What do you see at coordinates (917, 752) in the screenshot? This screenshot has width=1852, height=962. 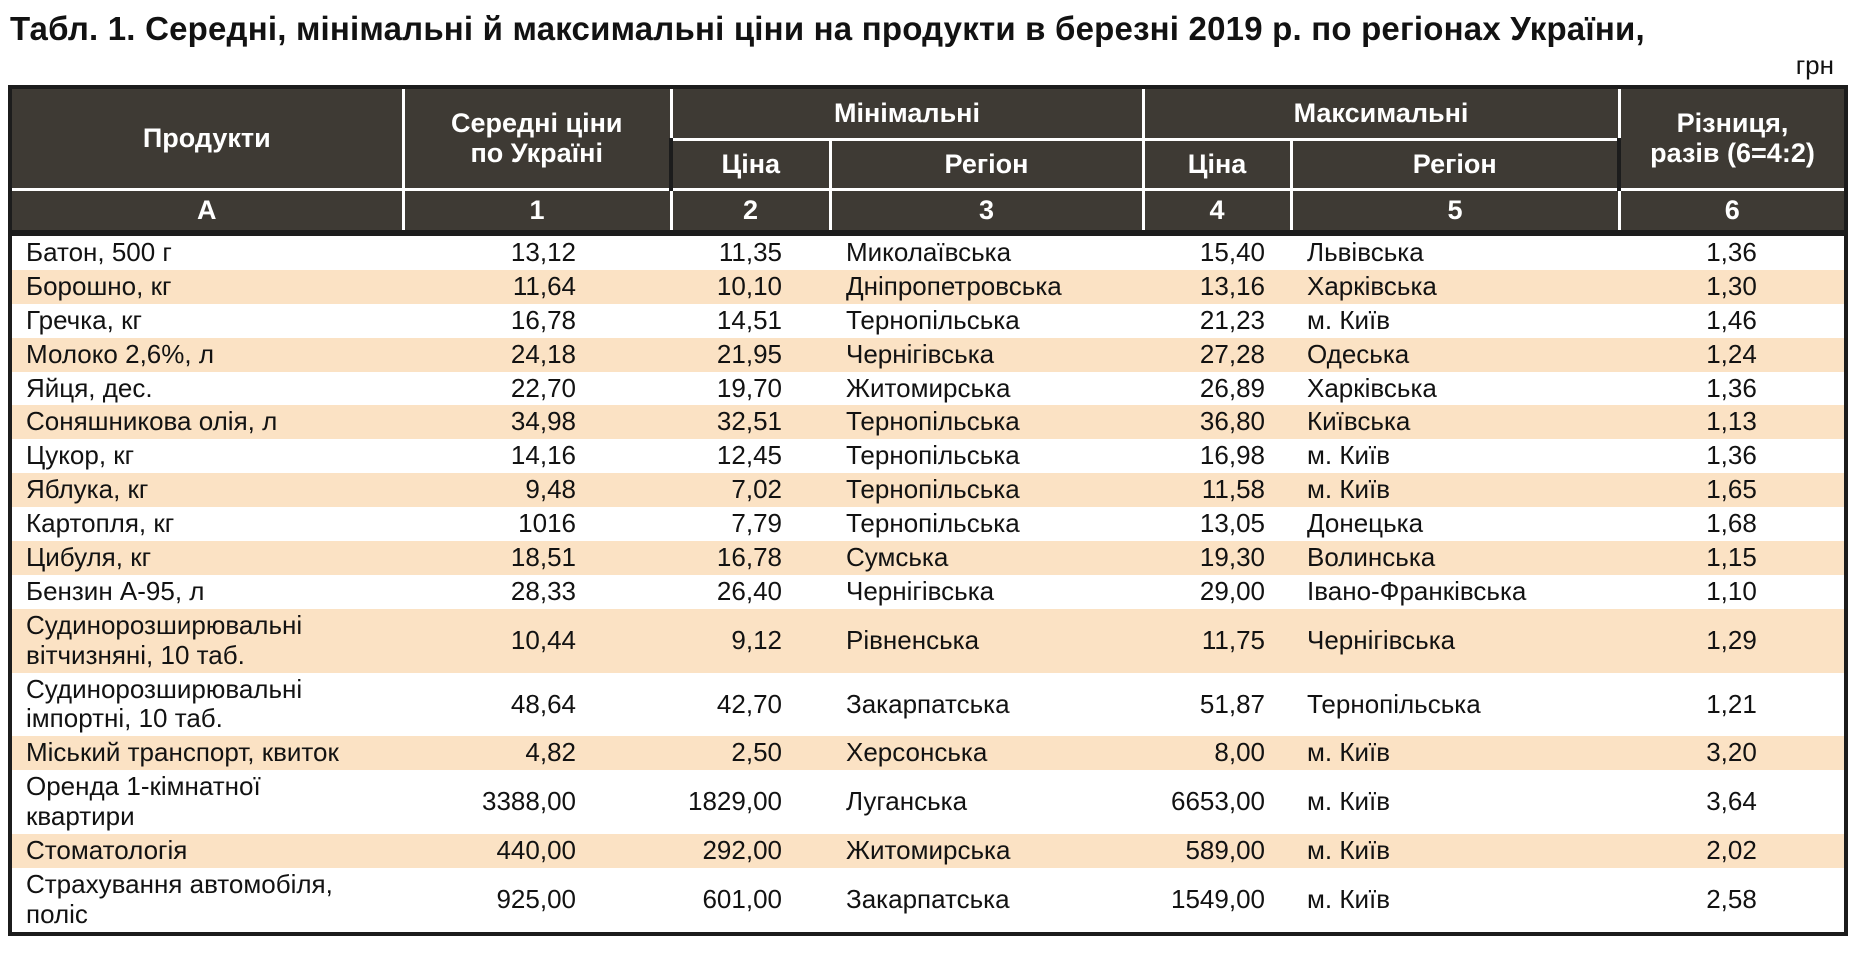 I see `min-region-cell: Херсонська` at bounding box center [917, 752].